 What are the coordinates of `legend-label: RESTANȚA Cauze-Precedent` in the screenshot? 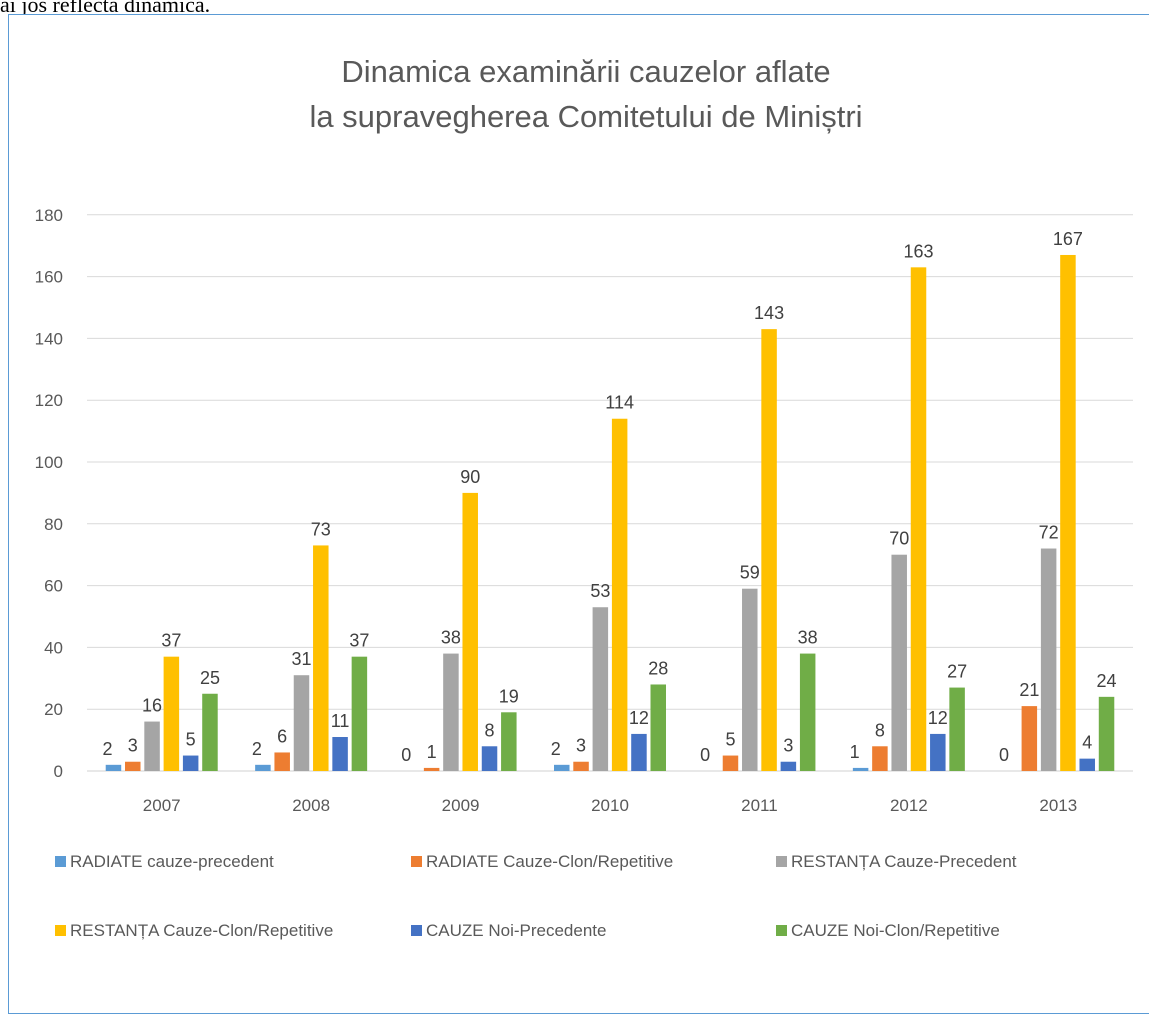 It's located at (904, 861).